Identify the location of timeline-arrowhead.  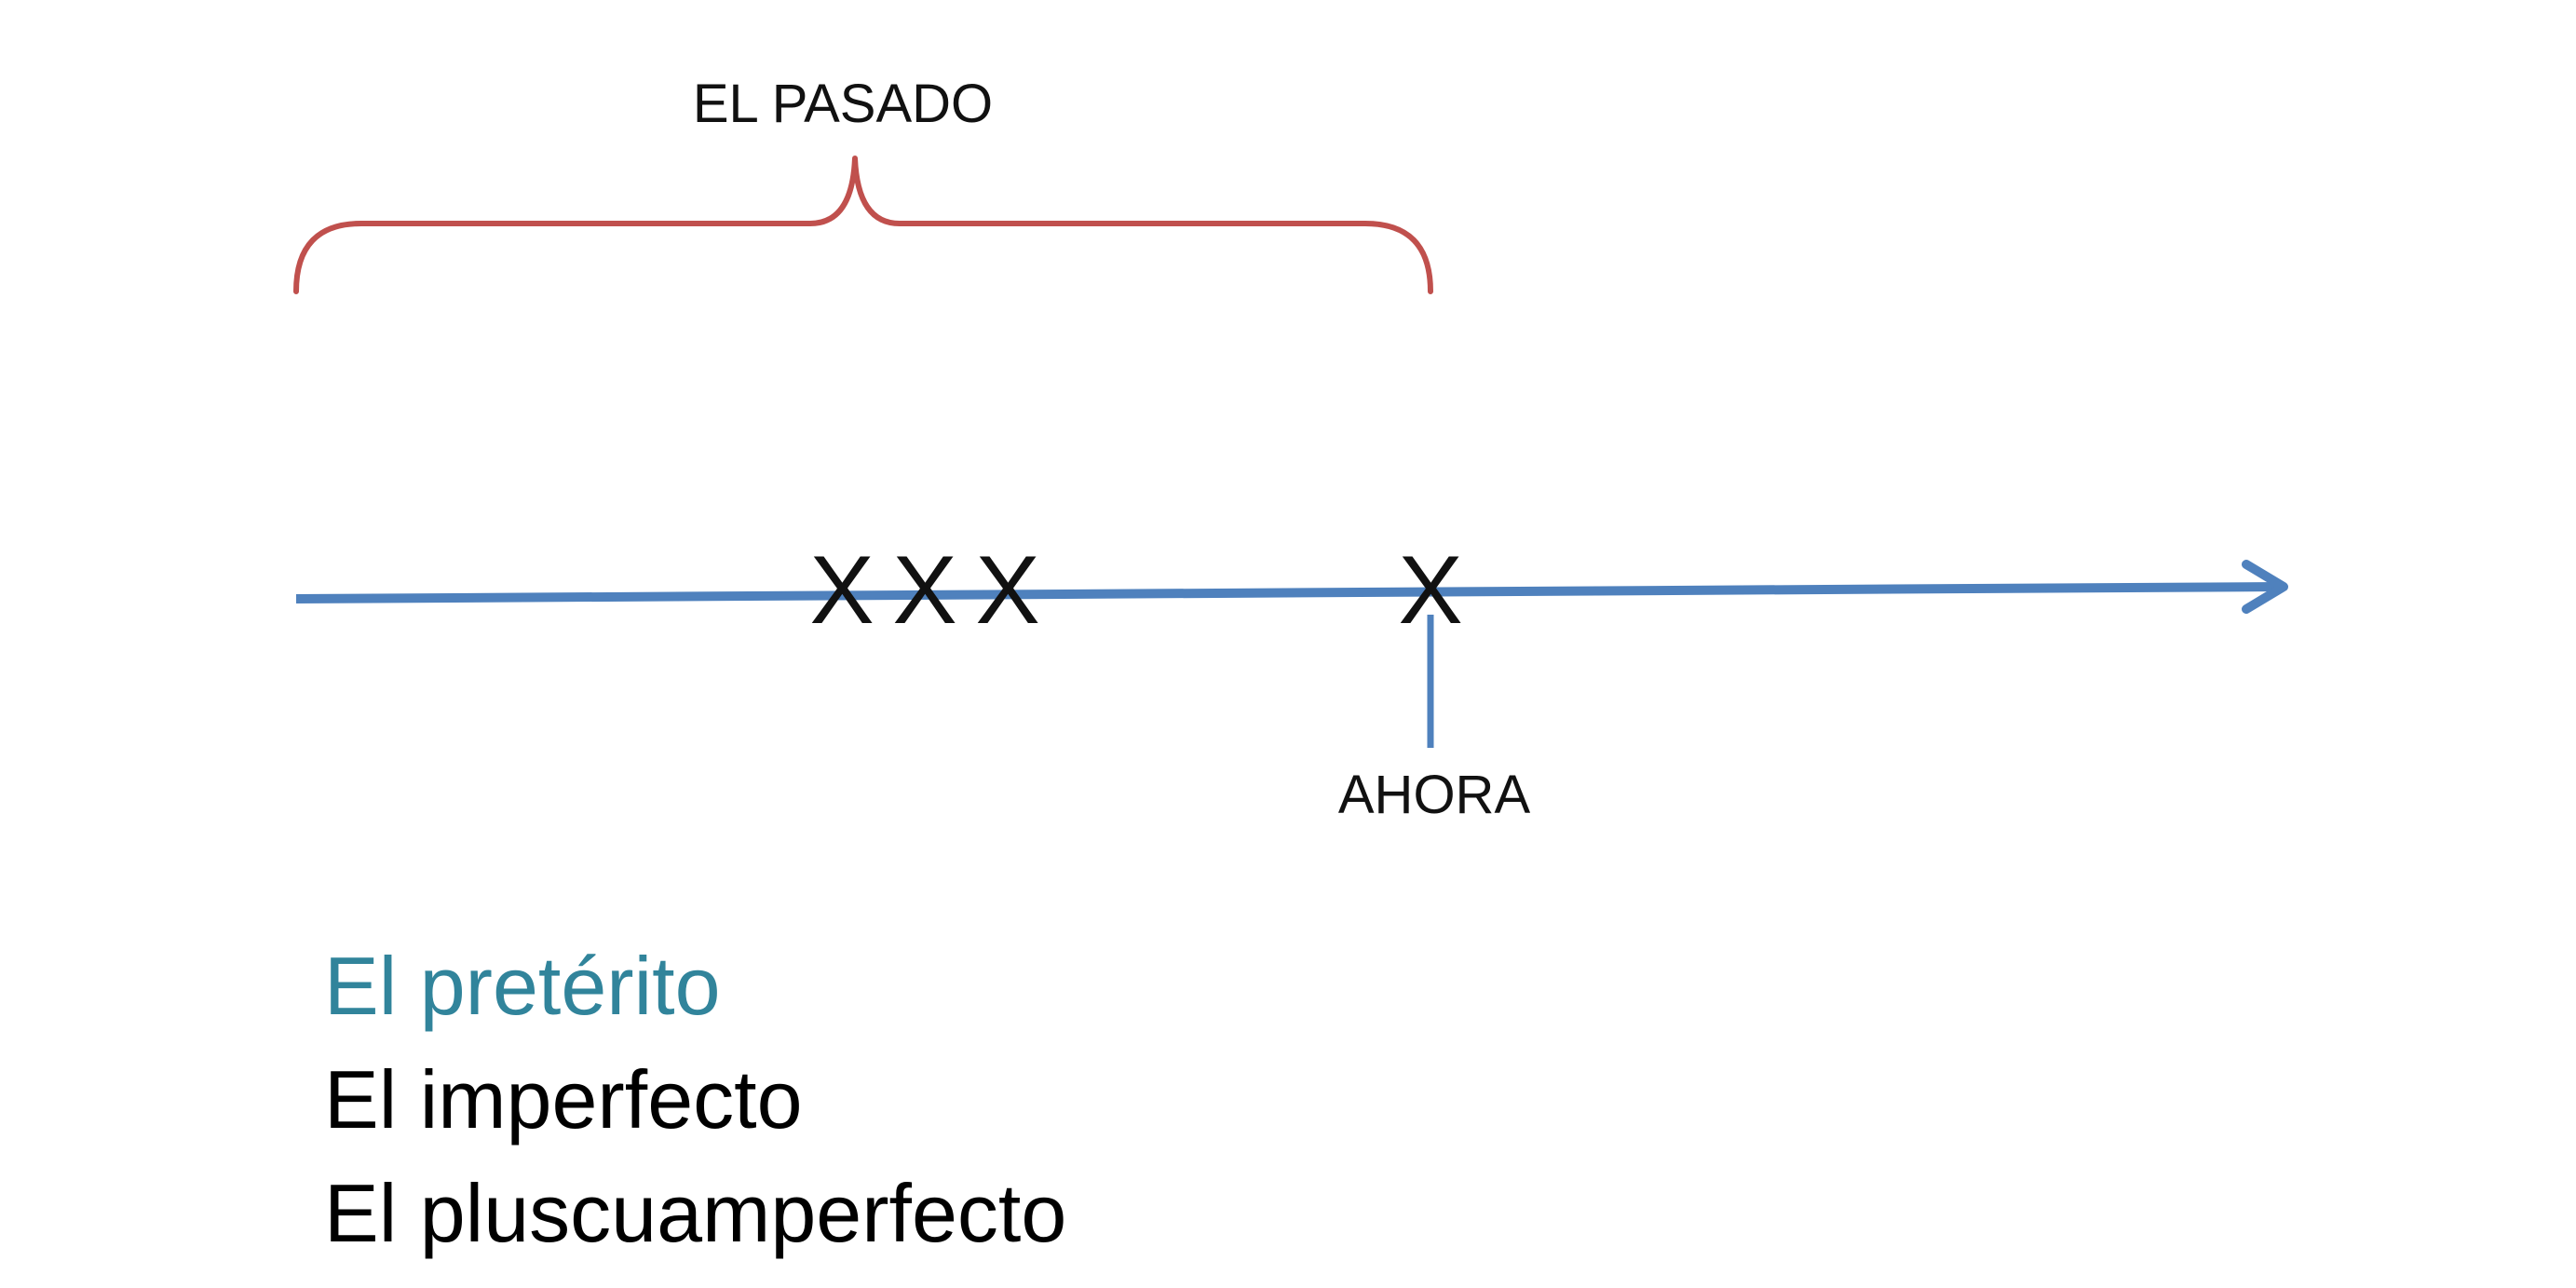
(2265, 587).